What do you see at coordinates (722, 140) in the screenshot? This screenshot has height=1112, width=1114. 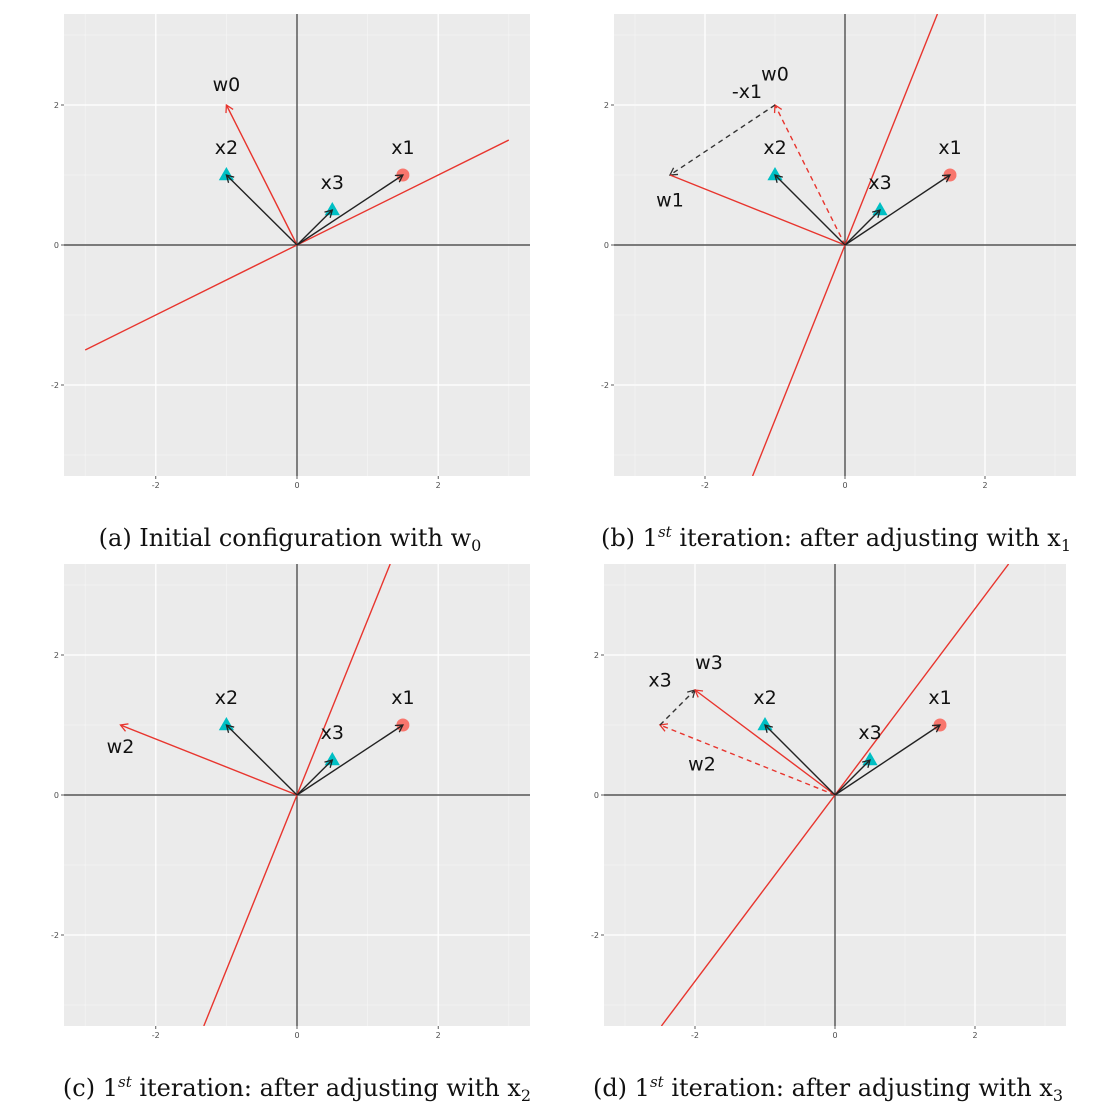 I see `vector--x1` at bounding box center [722, 140].